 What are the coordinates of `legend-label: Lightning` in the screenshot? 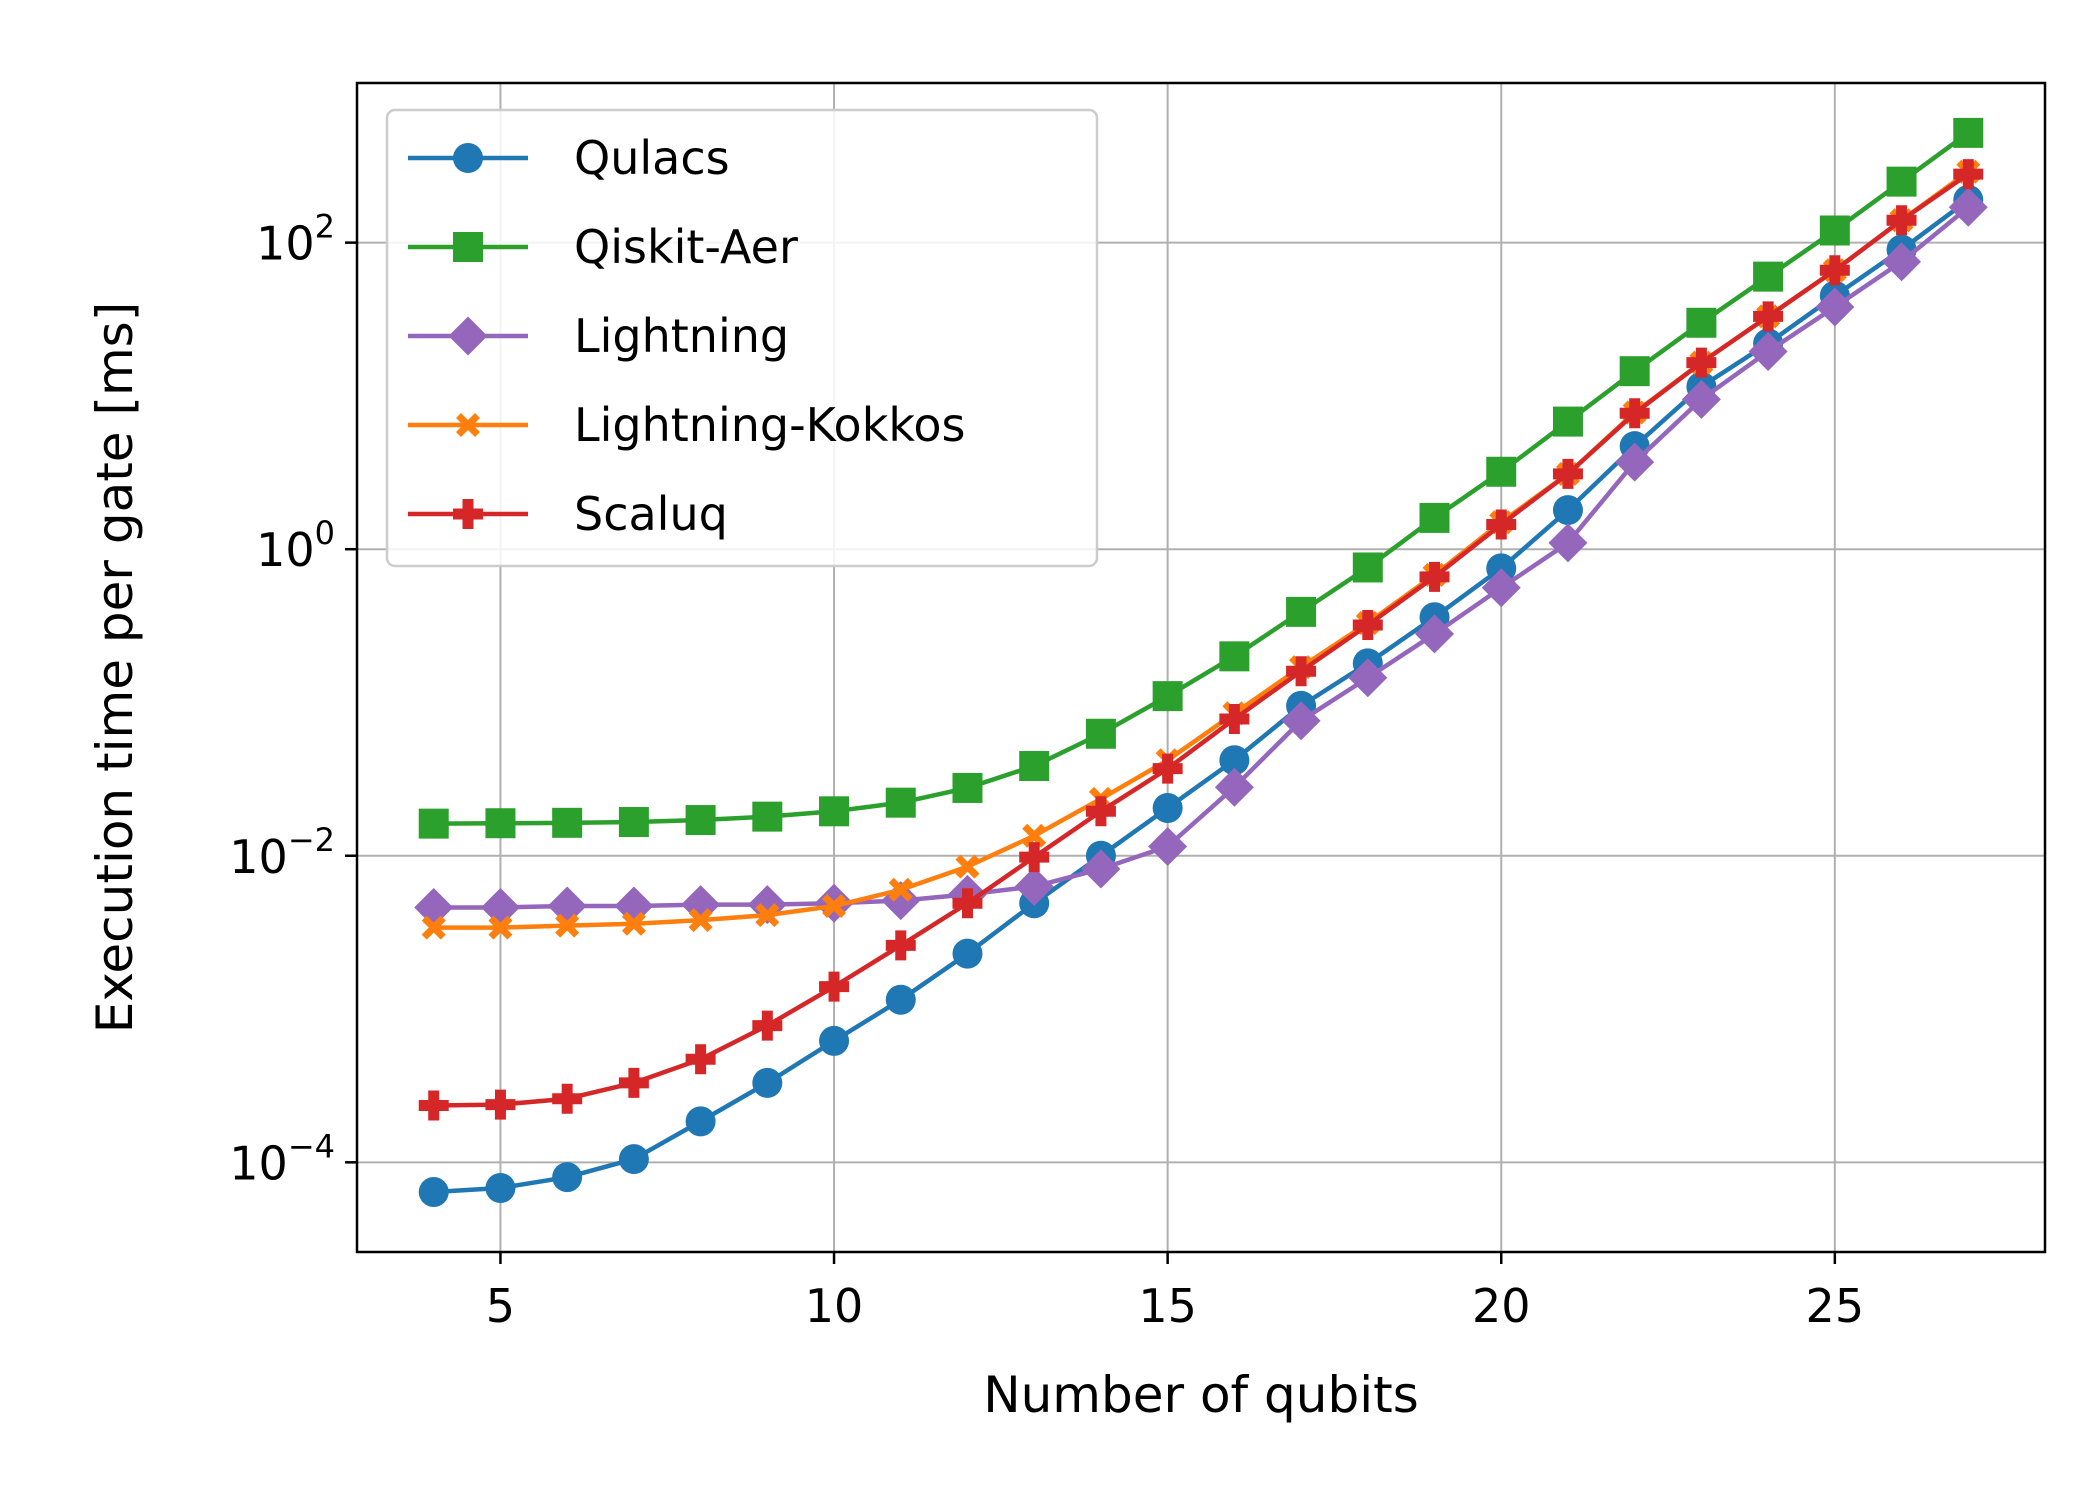 It's located at (681, 336).